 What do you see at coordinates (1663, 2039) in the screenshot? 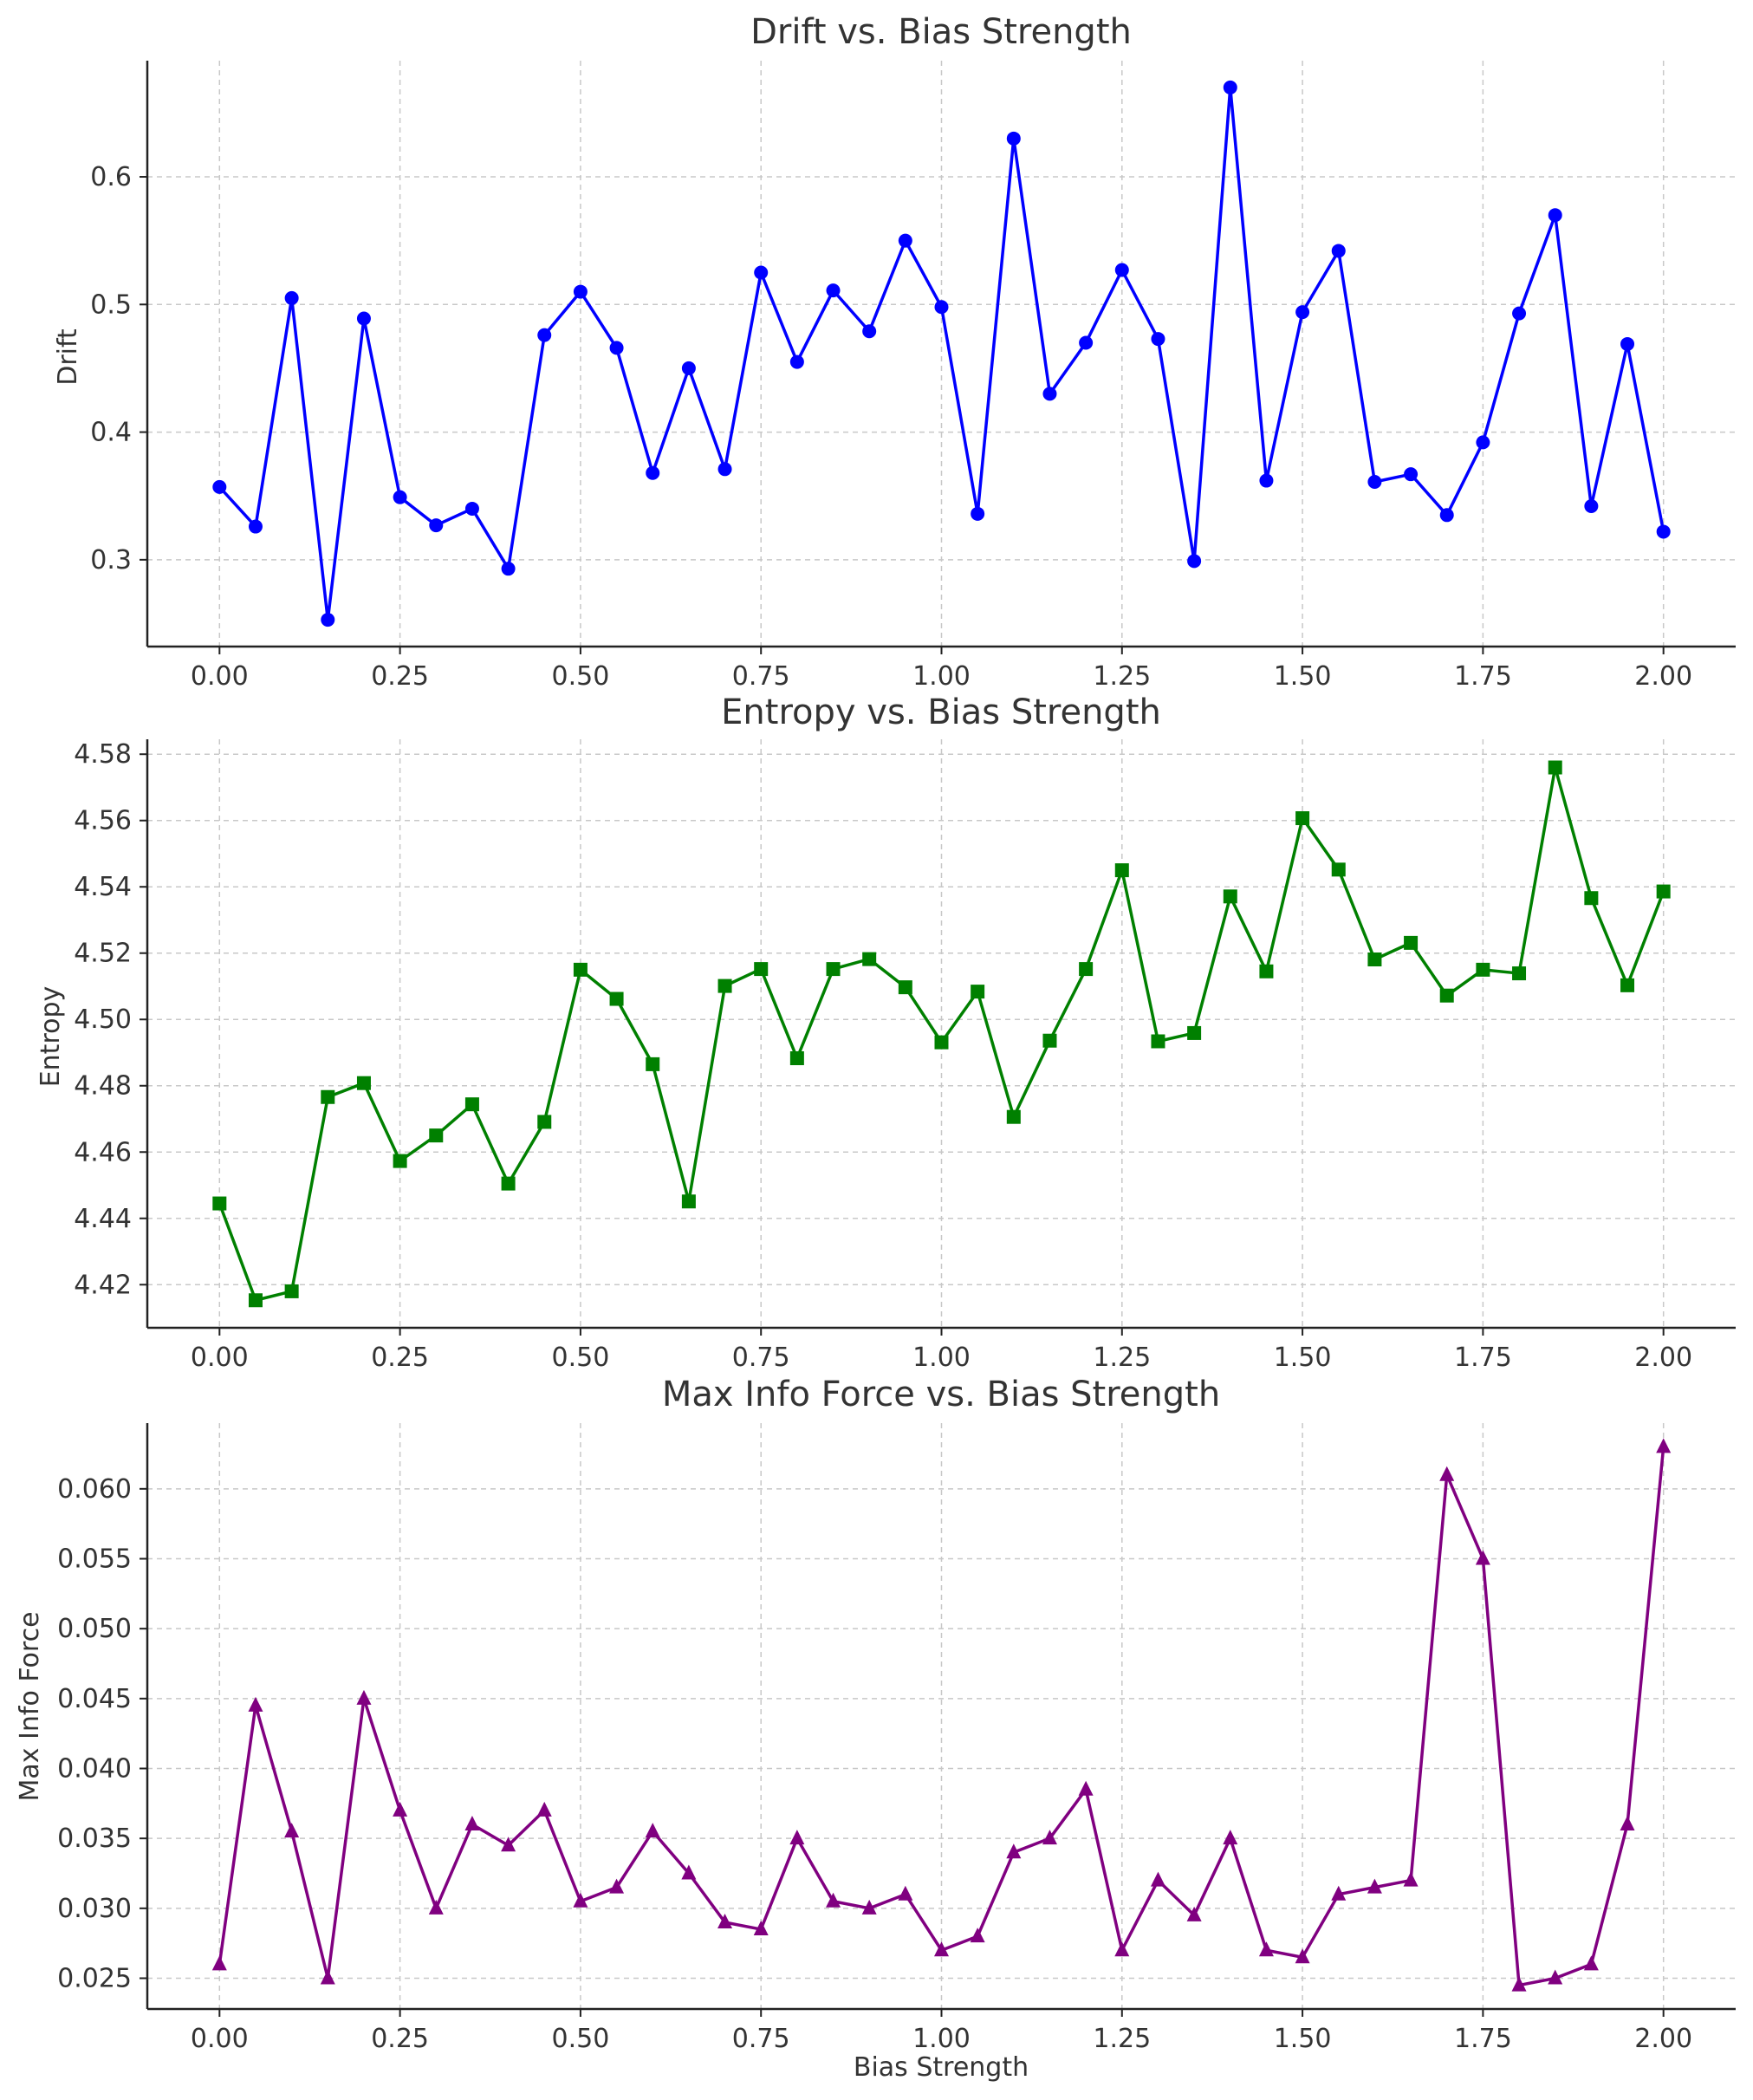
I see `x-tick-label: 2.00` at bounding box center [1663, 2039].